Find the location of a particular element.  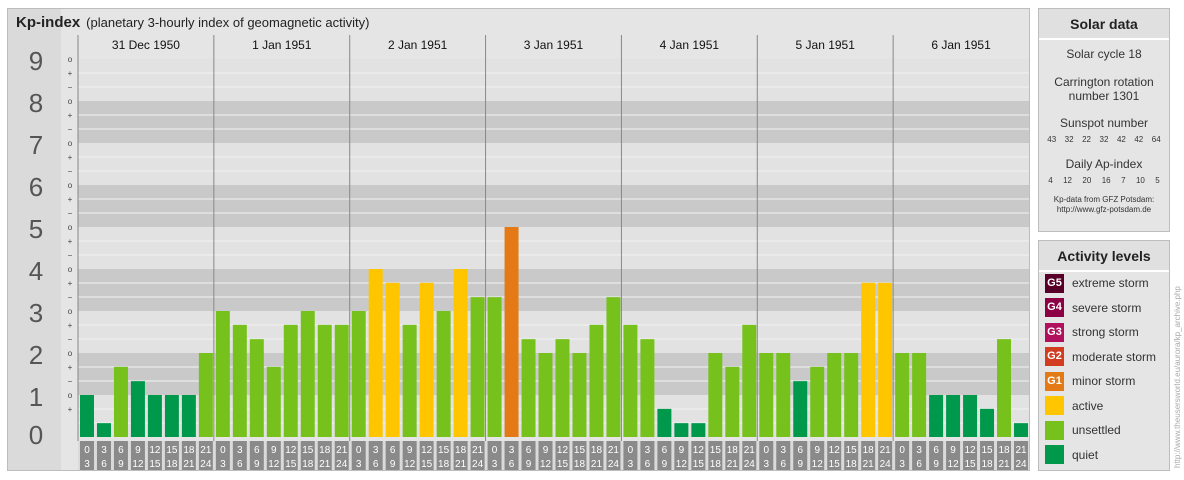

solar-data-title: Solar data is located at coordinates (1104, 24).